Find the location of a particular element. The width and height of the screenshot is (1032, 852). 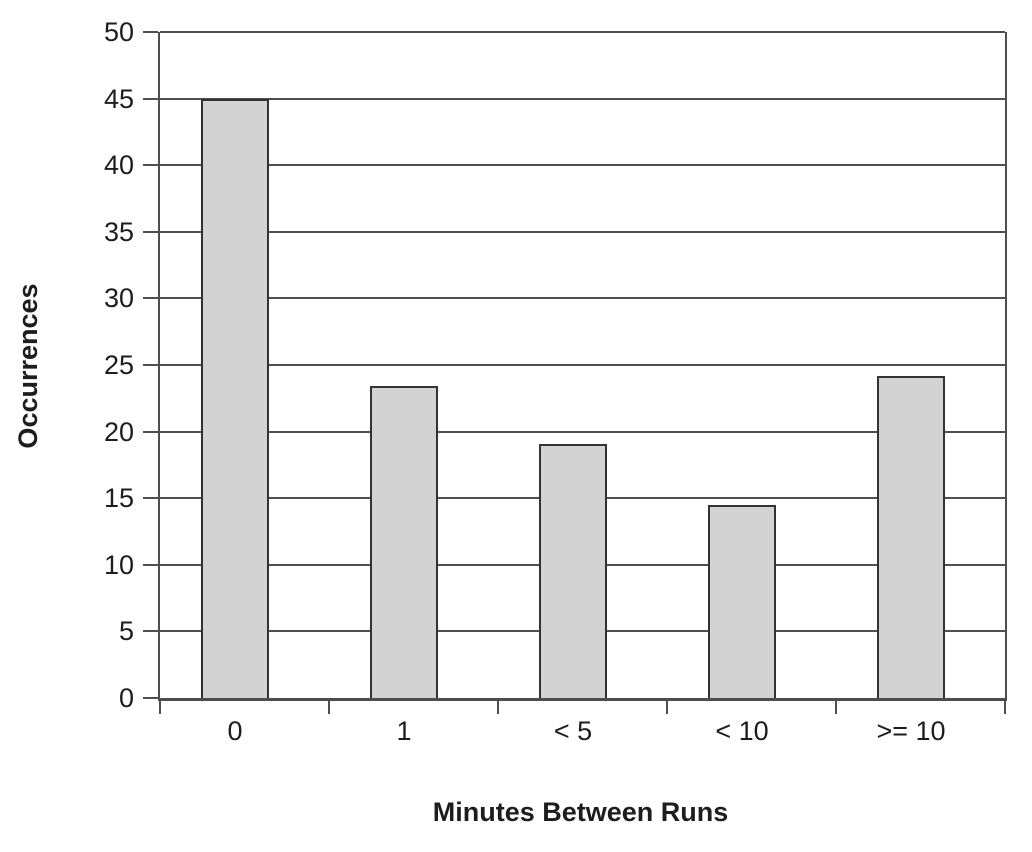

y-tick-label: 35 is located at coordinates (118, 231).